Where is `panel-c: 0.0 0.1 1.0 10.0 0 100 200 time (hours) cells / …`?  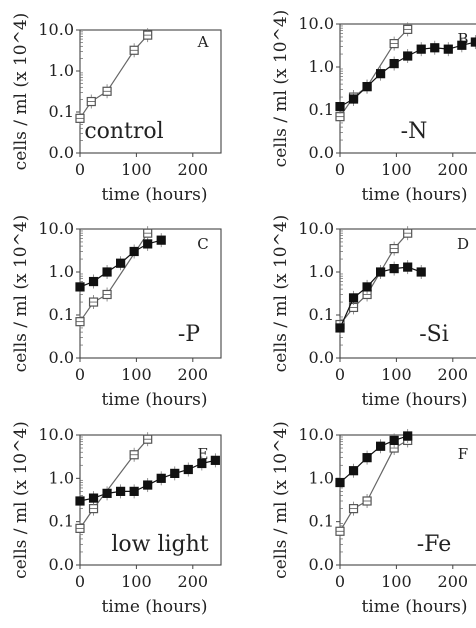
panel-c: 0.0 0.1 1.0 10.0 0 100 200 time (hours) cells / … is located at coordinates (116, 312).